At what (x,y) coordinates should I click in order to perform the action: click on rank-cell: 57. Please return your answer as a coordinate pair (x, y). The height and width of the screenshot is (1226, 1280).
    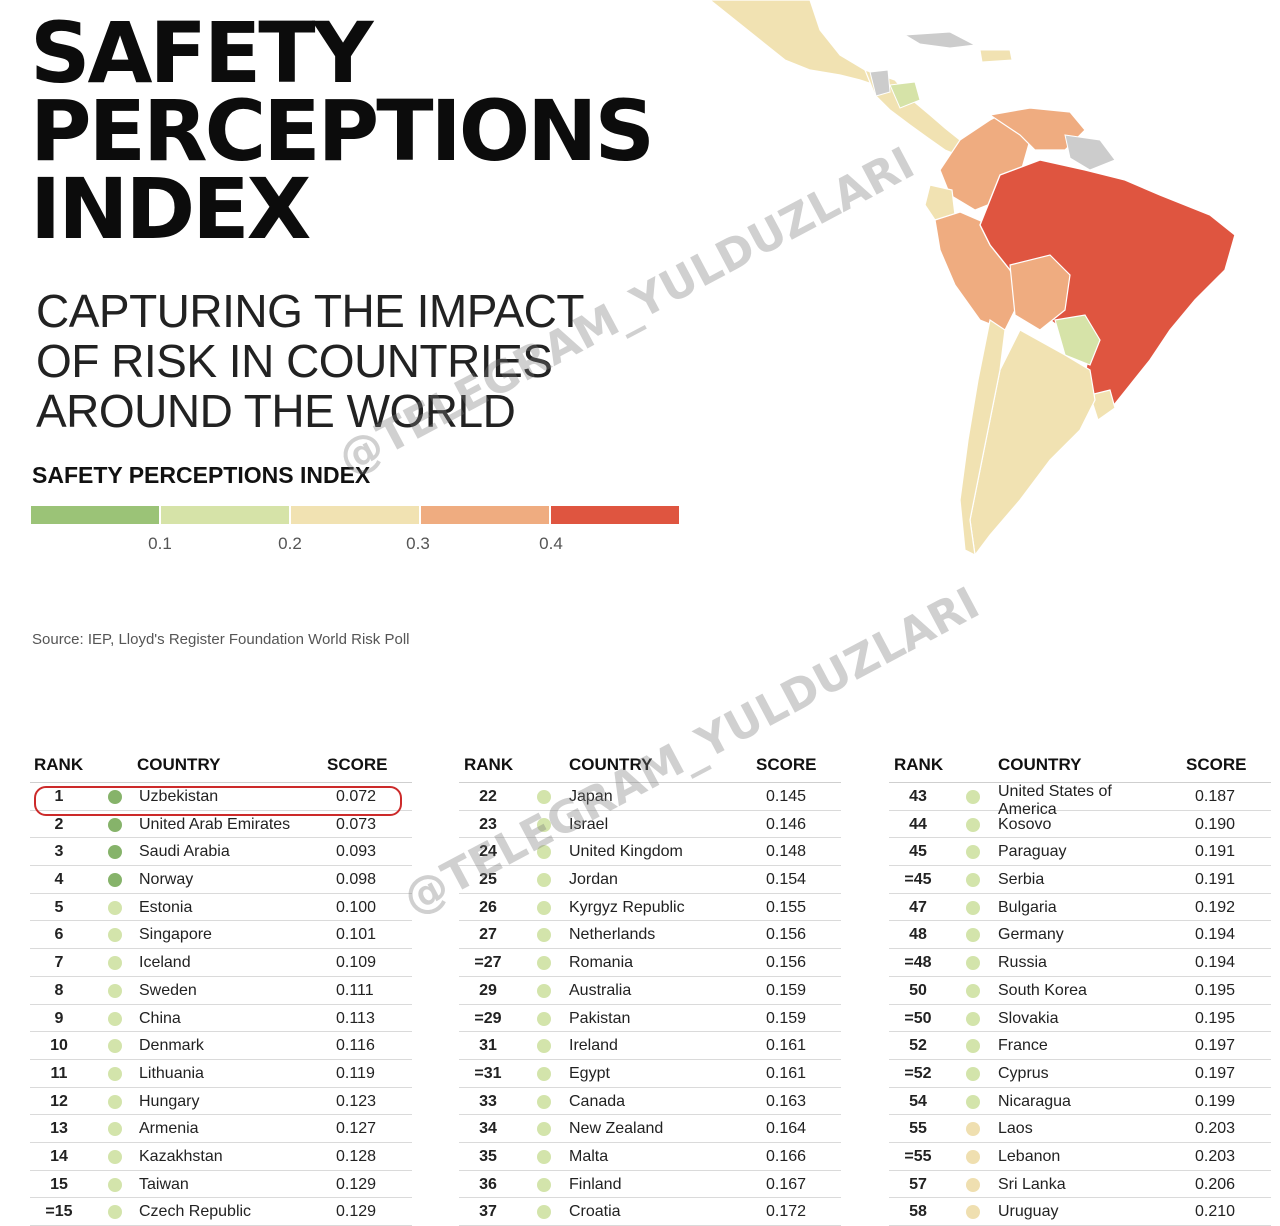
    Looking at the image, I should click on (918, 1184).